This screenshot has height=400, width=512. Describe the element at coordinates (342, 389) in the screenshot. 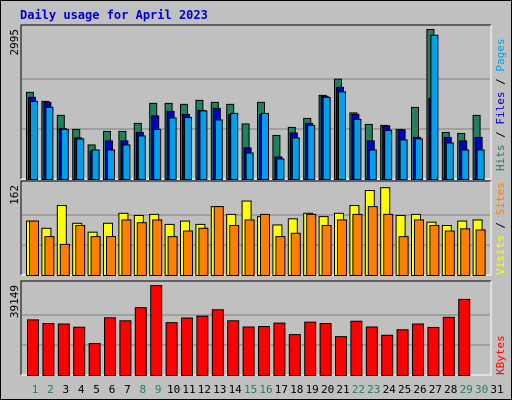

I see `x-tick-label-day-21: 21` at that location.